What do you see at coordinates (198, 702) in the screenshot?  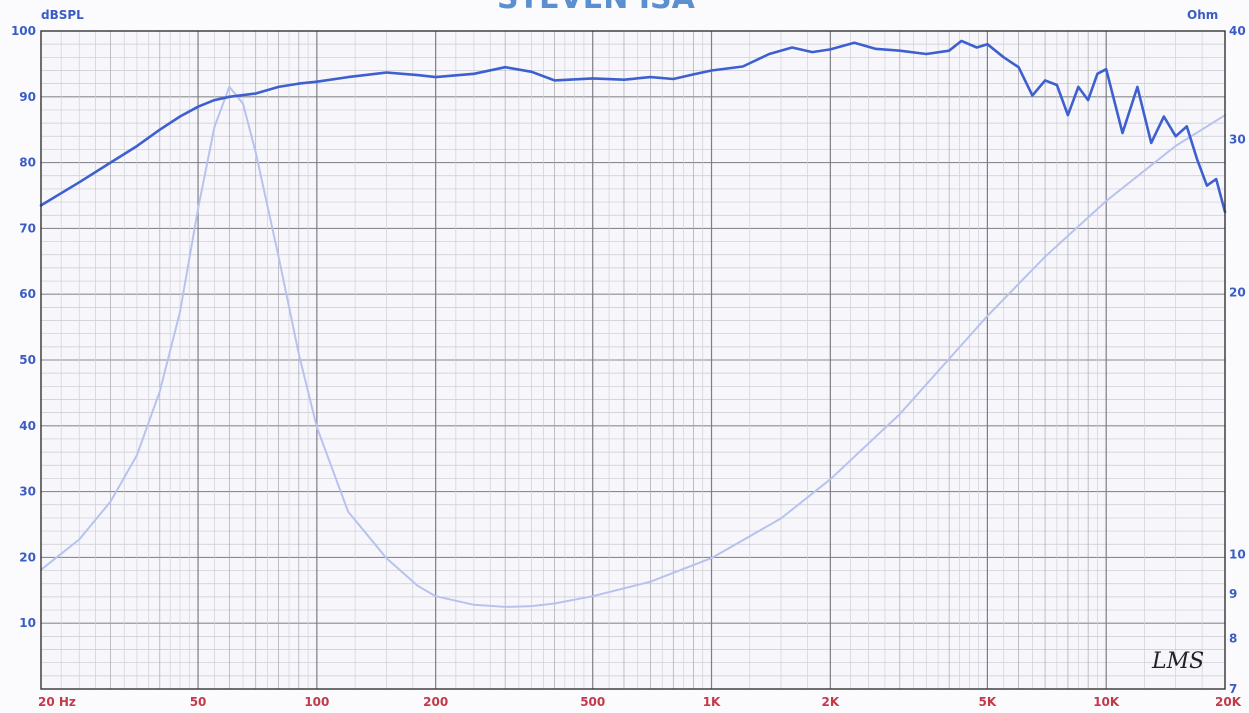 I see `x-tick-label: 50` at bounding box center [198, 702].